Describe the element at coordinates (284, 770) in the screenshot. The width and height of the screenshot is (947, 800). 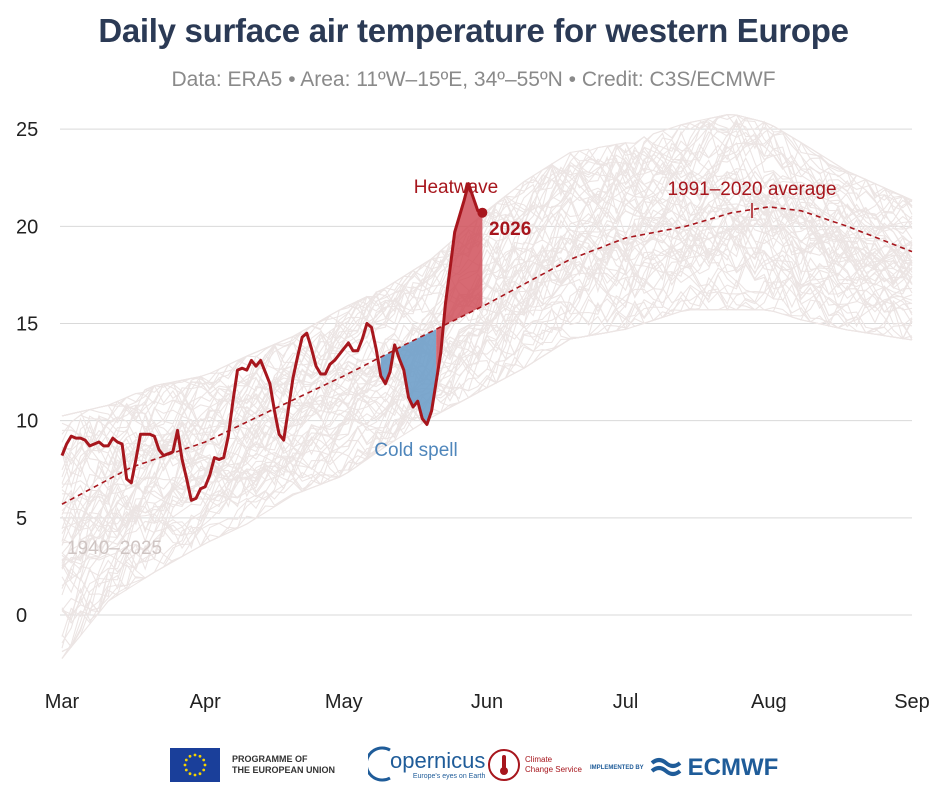
I see `eu-text-line2: THE EUROPEAN UNION` at that location.